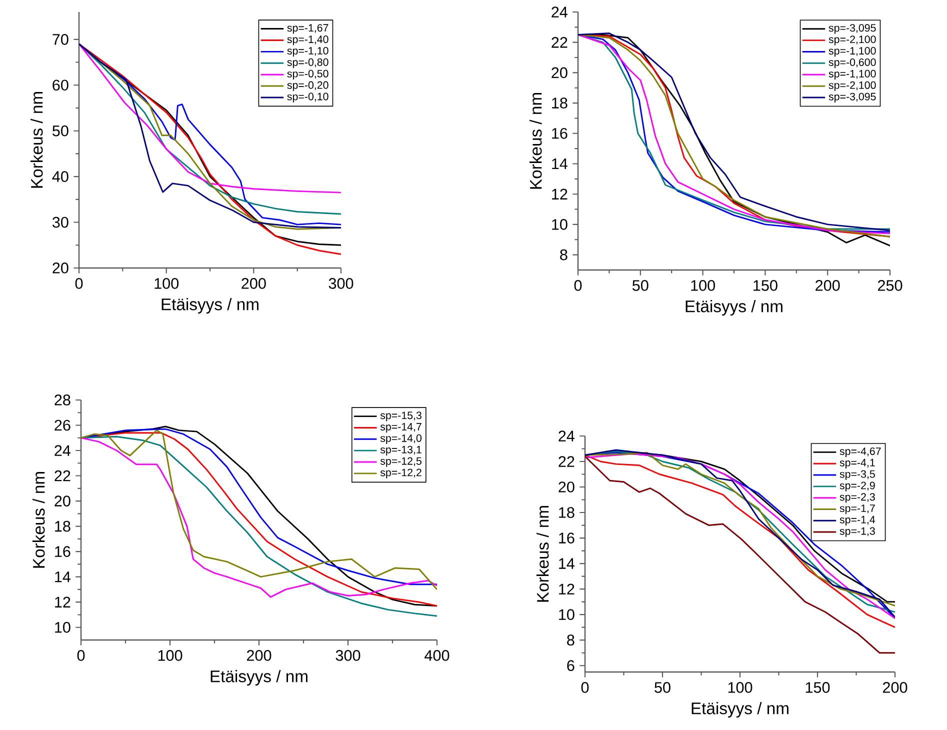 The width and height of the screenshot is (947, 730). Describe the element at coordinates (857, 487) in the screenshot. I see `legend-label: sp=-2,9` at that location.